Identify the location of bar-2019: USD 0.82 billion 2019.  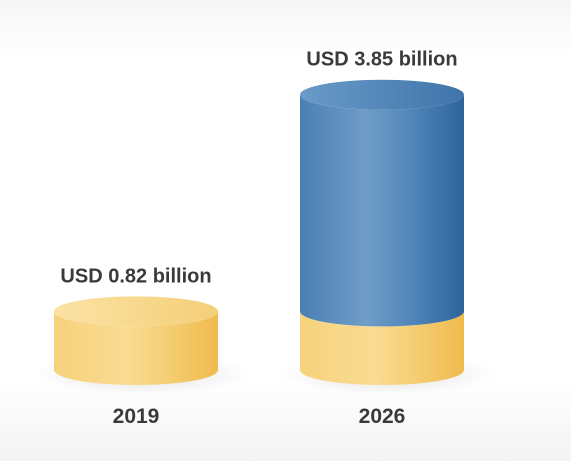
(142, 346).